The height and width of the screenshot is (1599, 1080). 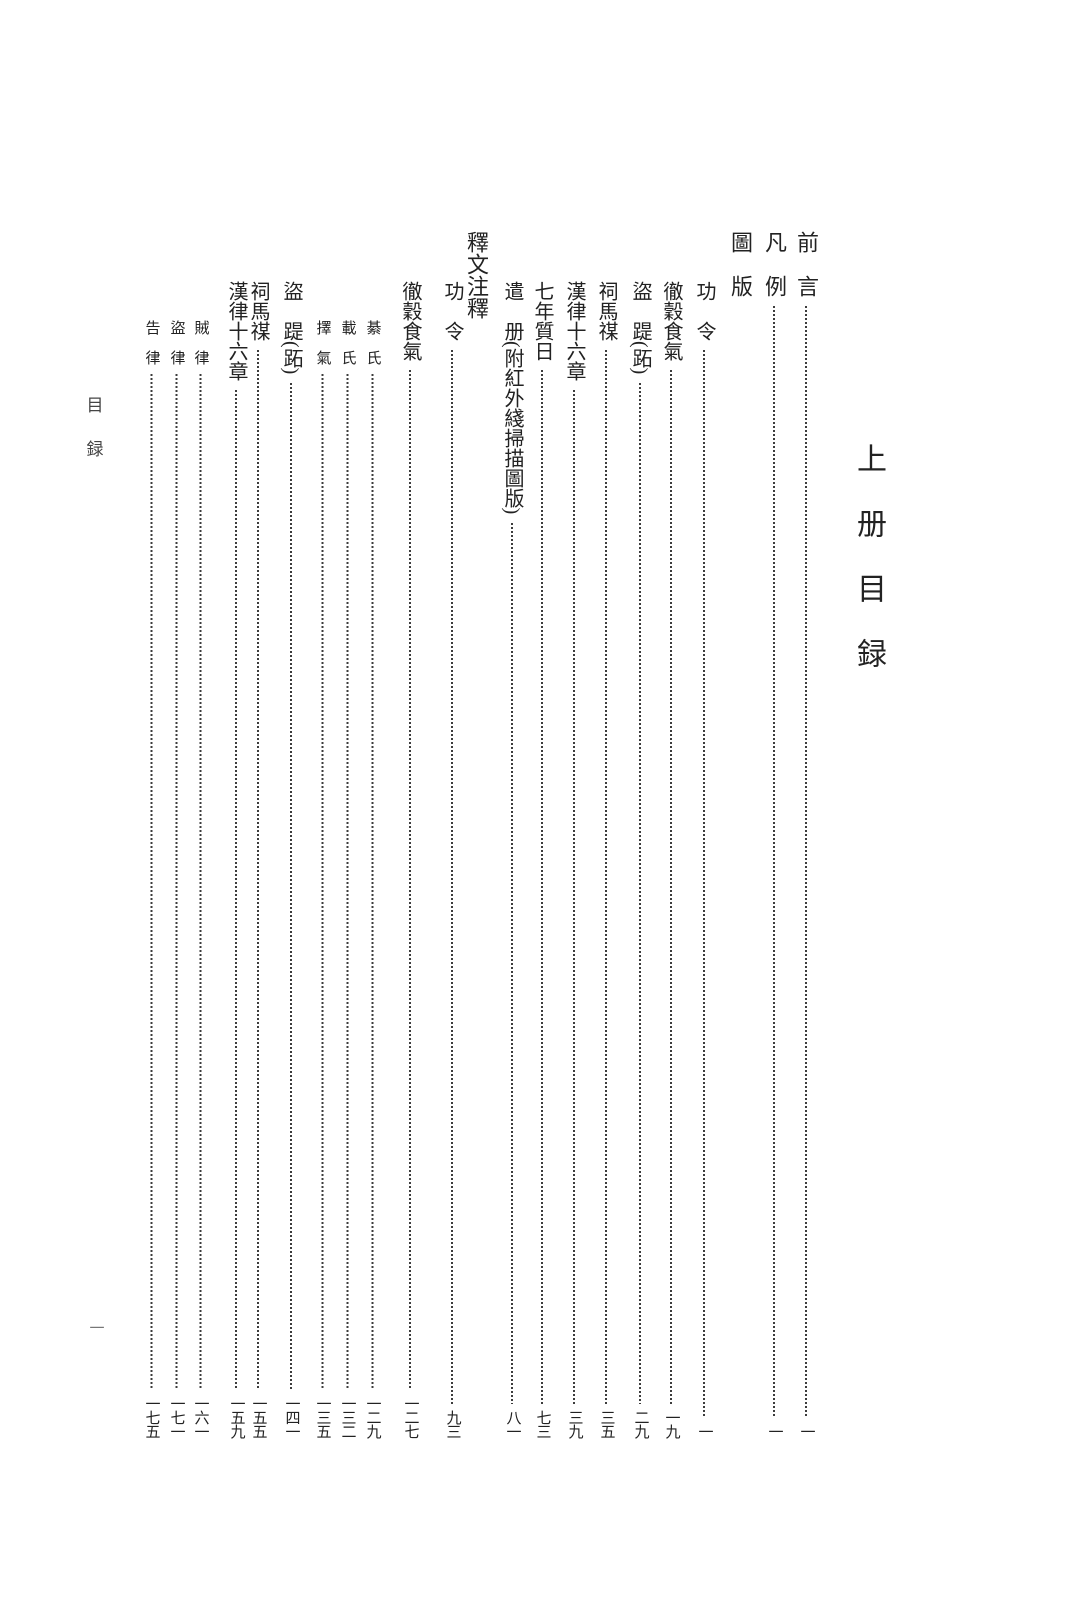 I want to click on toc-entry: 綦 氏 一二九, so click(x=372, y=879).